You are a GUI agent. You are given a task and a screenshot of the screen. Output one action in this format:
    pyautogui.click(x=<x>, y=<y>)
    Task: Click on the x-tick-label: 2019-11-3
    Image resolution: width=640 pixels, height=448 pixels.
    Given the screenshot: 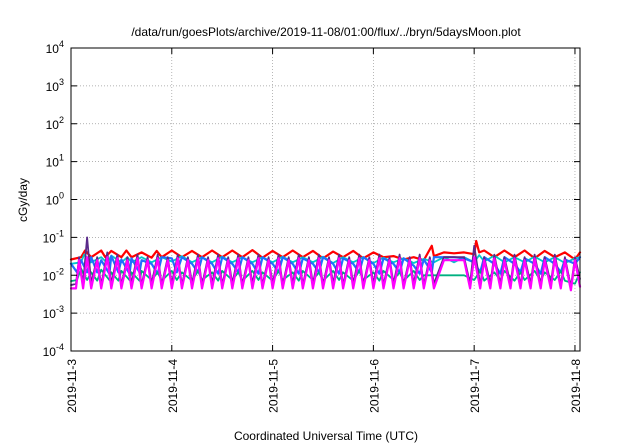 What is the action you would take?
    pyautogui.click(x=72, y=386)
    